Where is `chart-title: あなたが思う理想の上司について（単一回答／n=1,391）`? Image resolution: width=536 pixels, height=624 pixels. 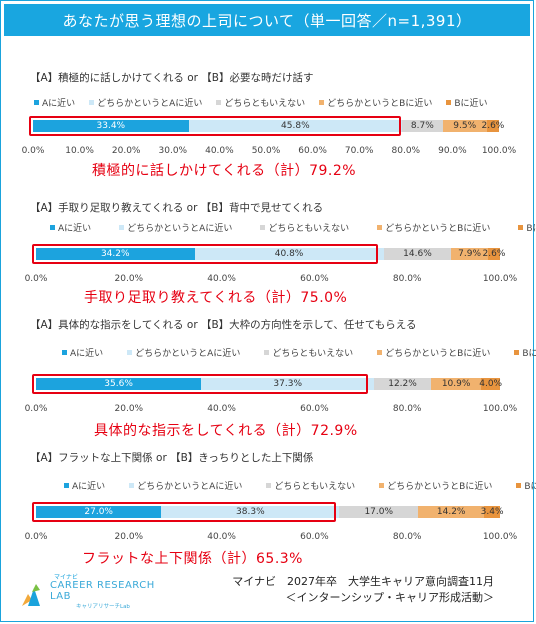 chart-title: あなたが思う理想の上司について（単一回答／n=1,391） is located at coordinates (267, 20).